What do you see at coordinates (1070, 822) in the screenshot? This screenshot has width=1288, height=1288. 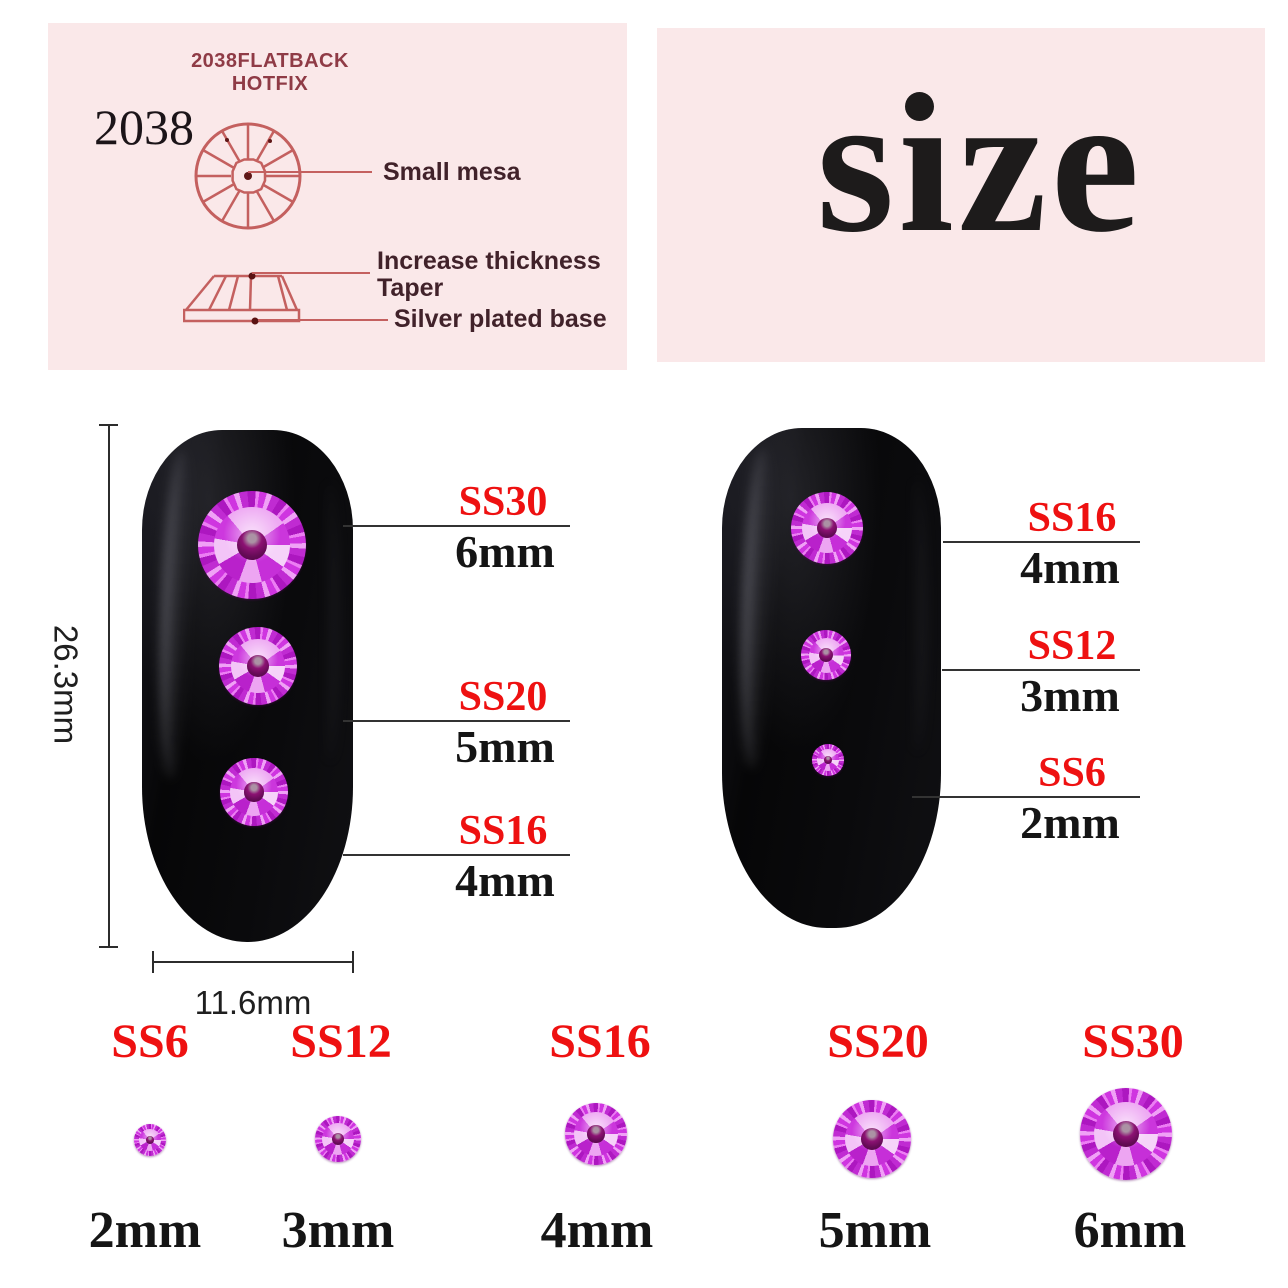 I see `callout-size-right-ss6: 2mm` at bounding box center [1070, 822].